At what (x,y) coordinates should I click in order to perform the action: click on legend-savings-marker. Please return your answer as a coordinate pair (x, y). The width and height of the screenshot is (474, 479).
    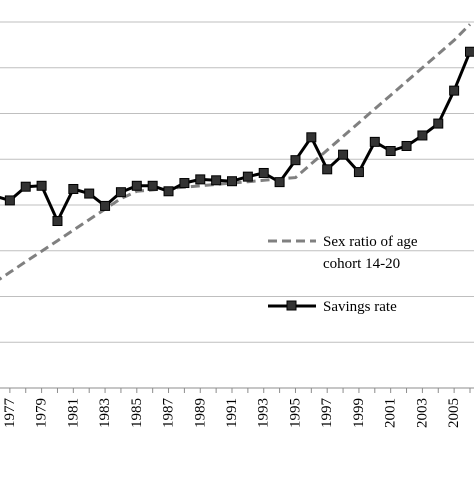
    Looking at the image, I should click on (291, 305).